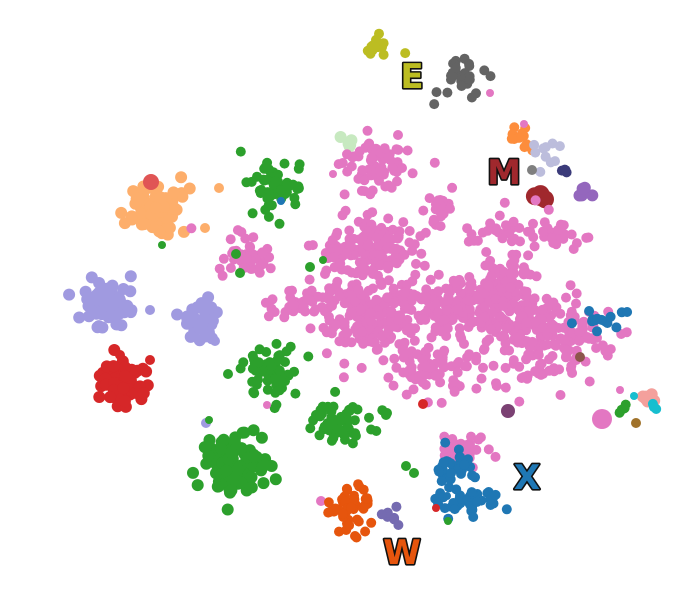 The width and height of the screenshot is (700, 600). What do you see at coordinates (527, 478) in the screenshot?
I see `cluster-label-x: X` at bounding box center [527, 478].